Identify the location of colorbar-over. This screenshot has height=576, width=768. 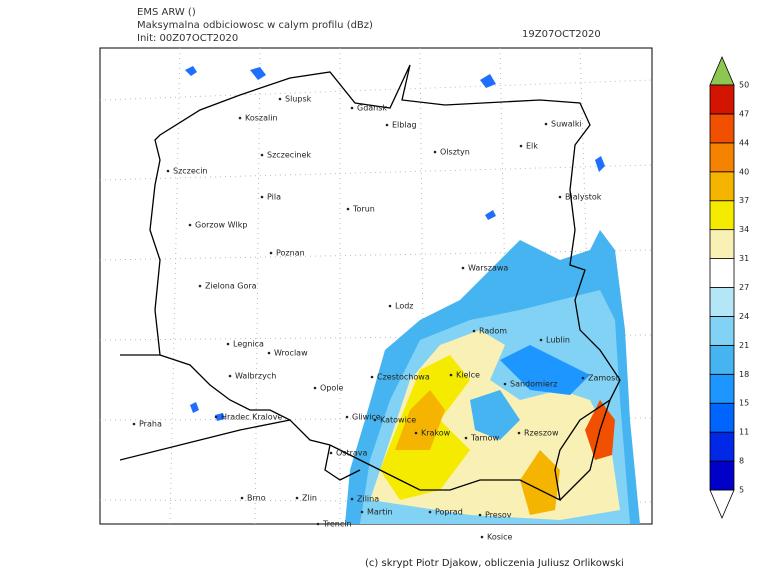
(722, 70).